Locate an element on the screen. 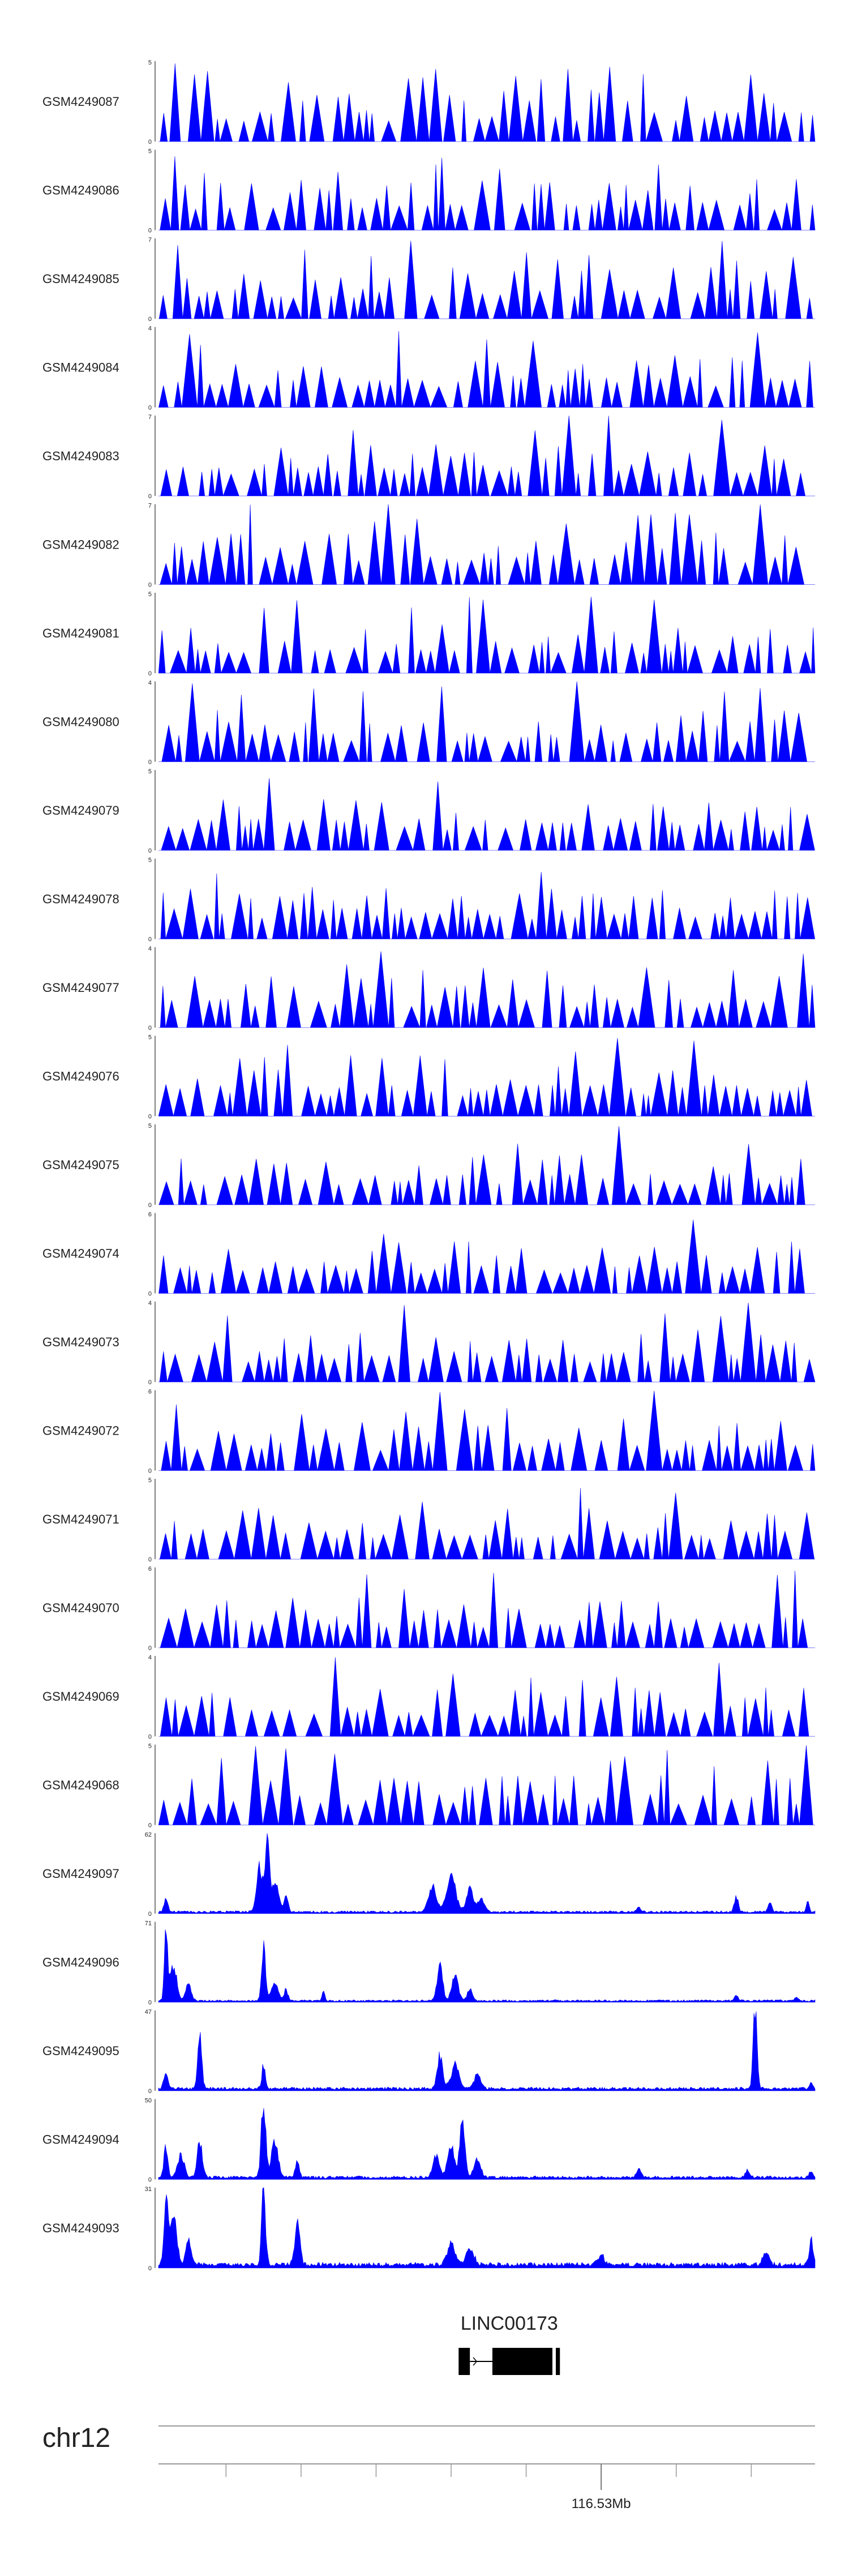 Image resolution: width=849 pixels, height=2576 pixels. track-label: GSM4249097 is located at coordinates (80, 1874).